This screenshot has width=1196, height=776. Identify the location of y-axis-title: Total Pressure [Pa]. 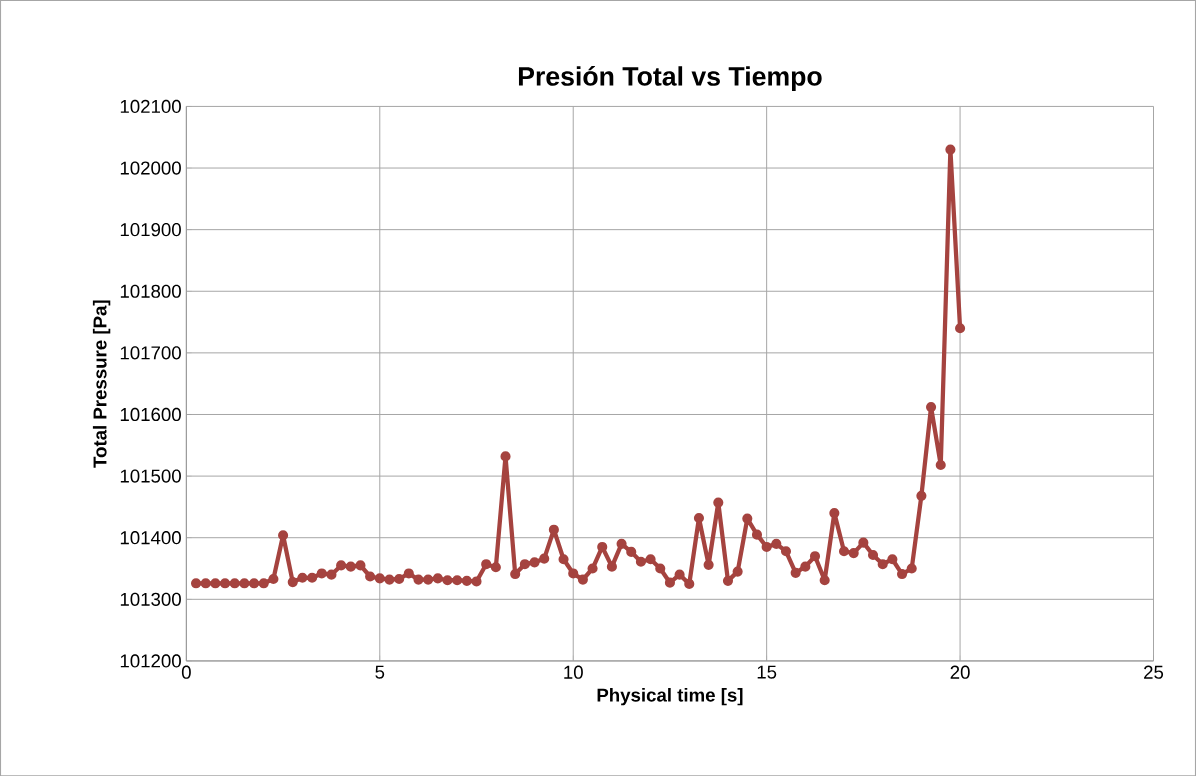
(101, 384).